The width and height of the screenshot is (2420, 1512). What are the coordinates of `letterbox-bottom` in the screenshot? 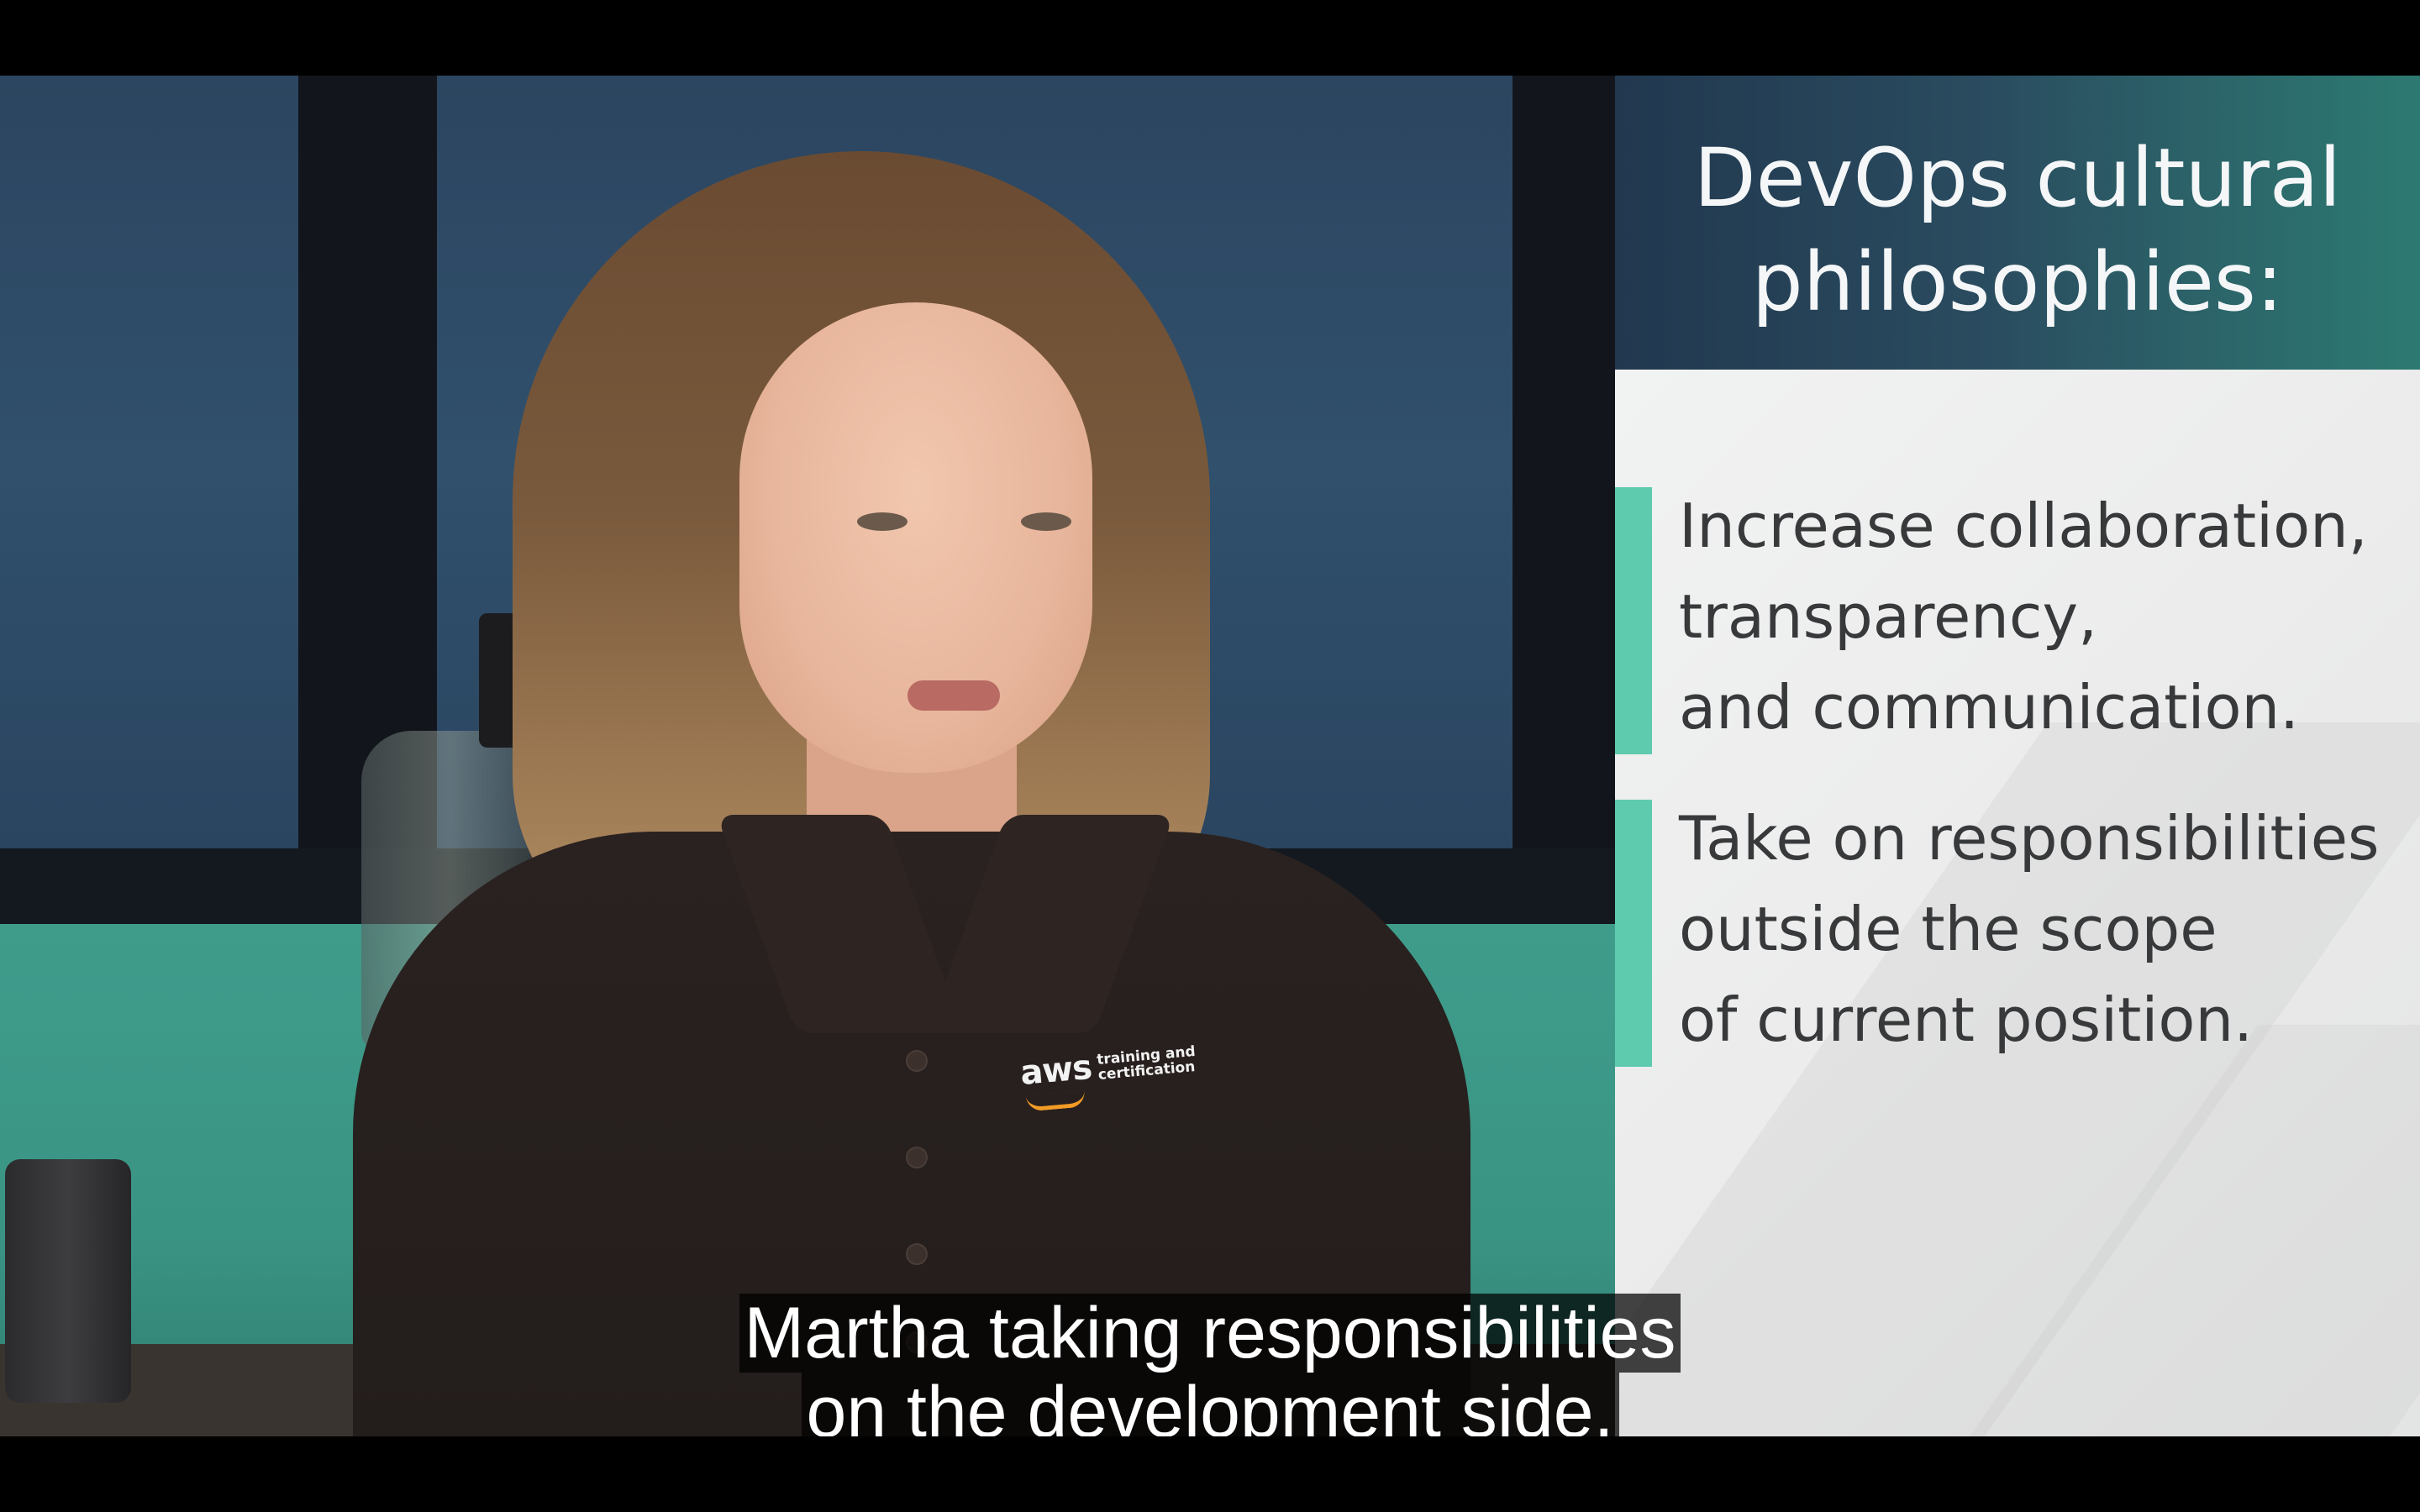 It's located at (1210, 1474).